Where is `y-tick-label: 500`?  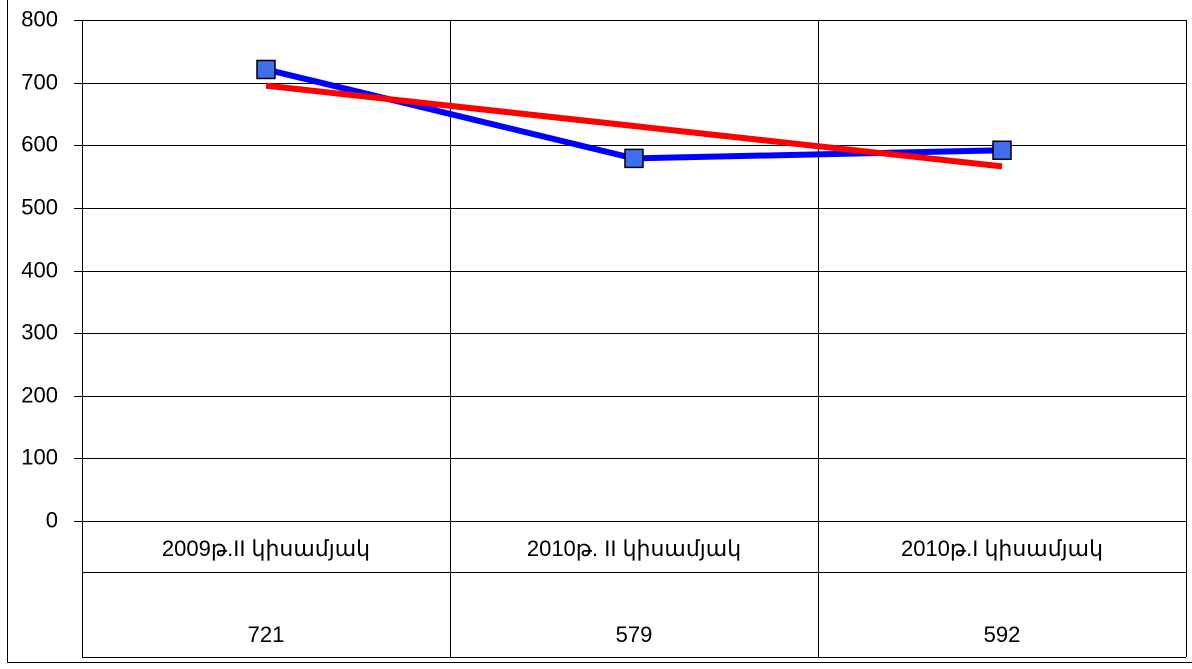 y-tick-label: 500 is located at coordinates (39, 206).